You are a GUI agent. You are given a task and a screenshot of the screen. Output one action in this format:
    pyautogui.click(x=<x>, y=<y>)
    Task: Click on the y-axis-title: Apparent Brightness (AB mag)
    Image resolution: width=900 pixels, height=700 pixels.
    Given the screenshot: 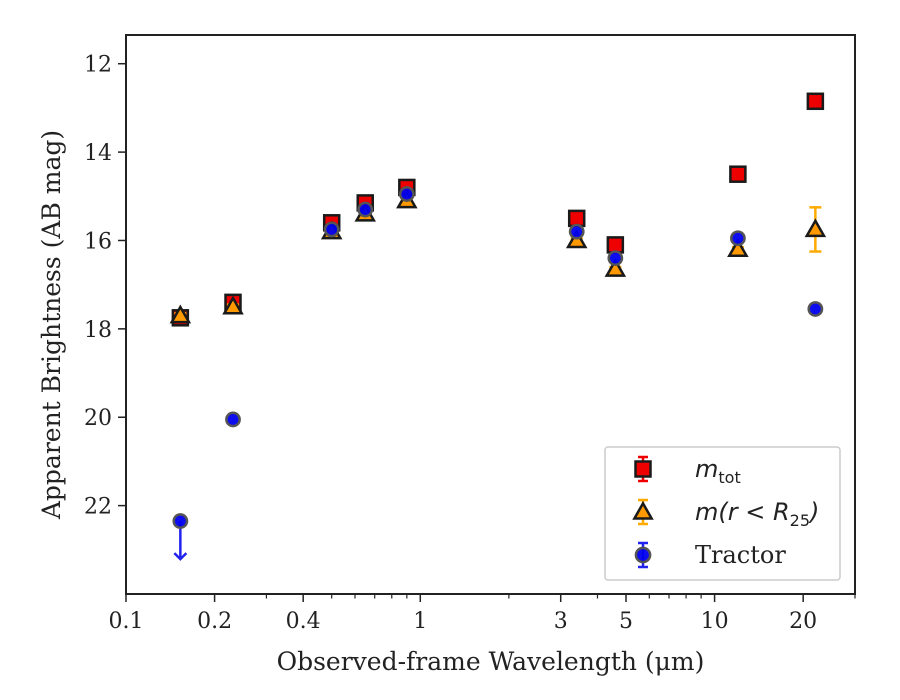 What is the action you would take?
    pyautogui.click(x=51, y=325)
    